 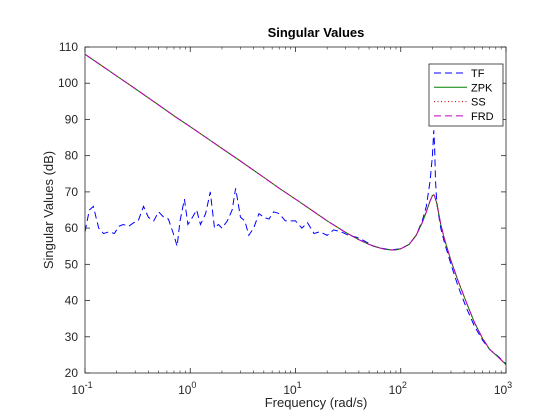 I want to click on legend-box, so click(x=466, y=95).